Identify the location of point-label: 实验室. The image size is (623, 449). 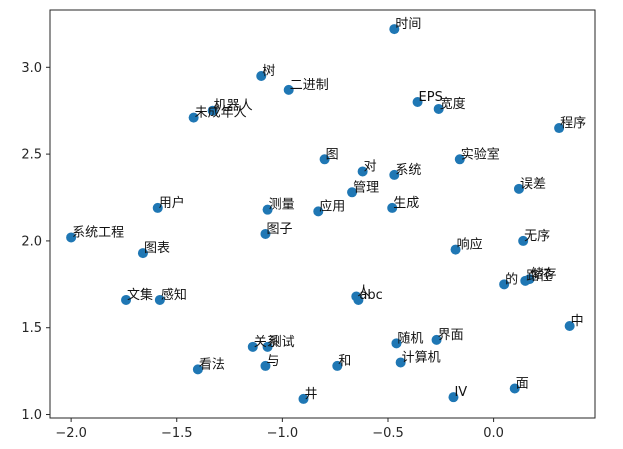
(480, 154).